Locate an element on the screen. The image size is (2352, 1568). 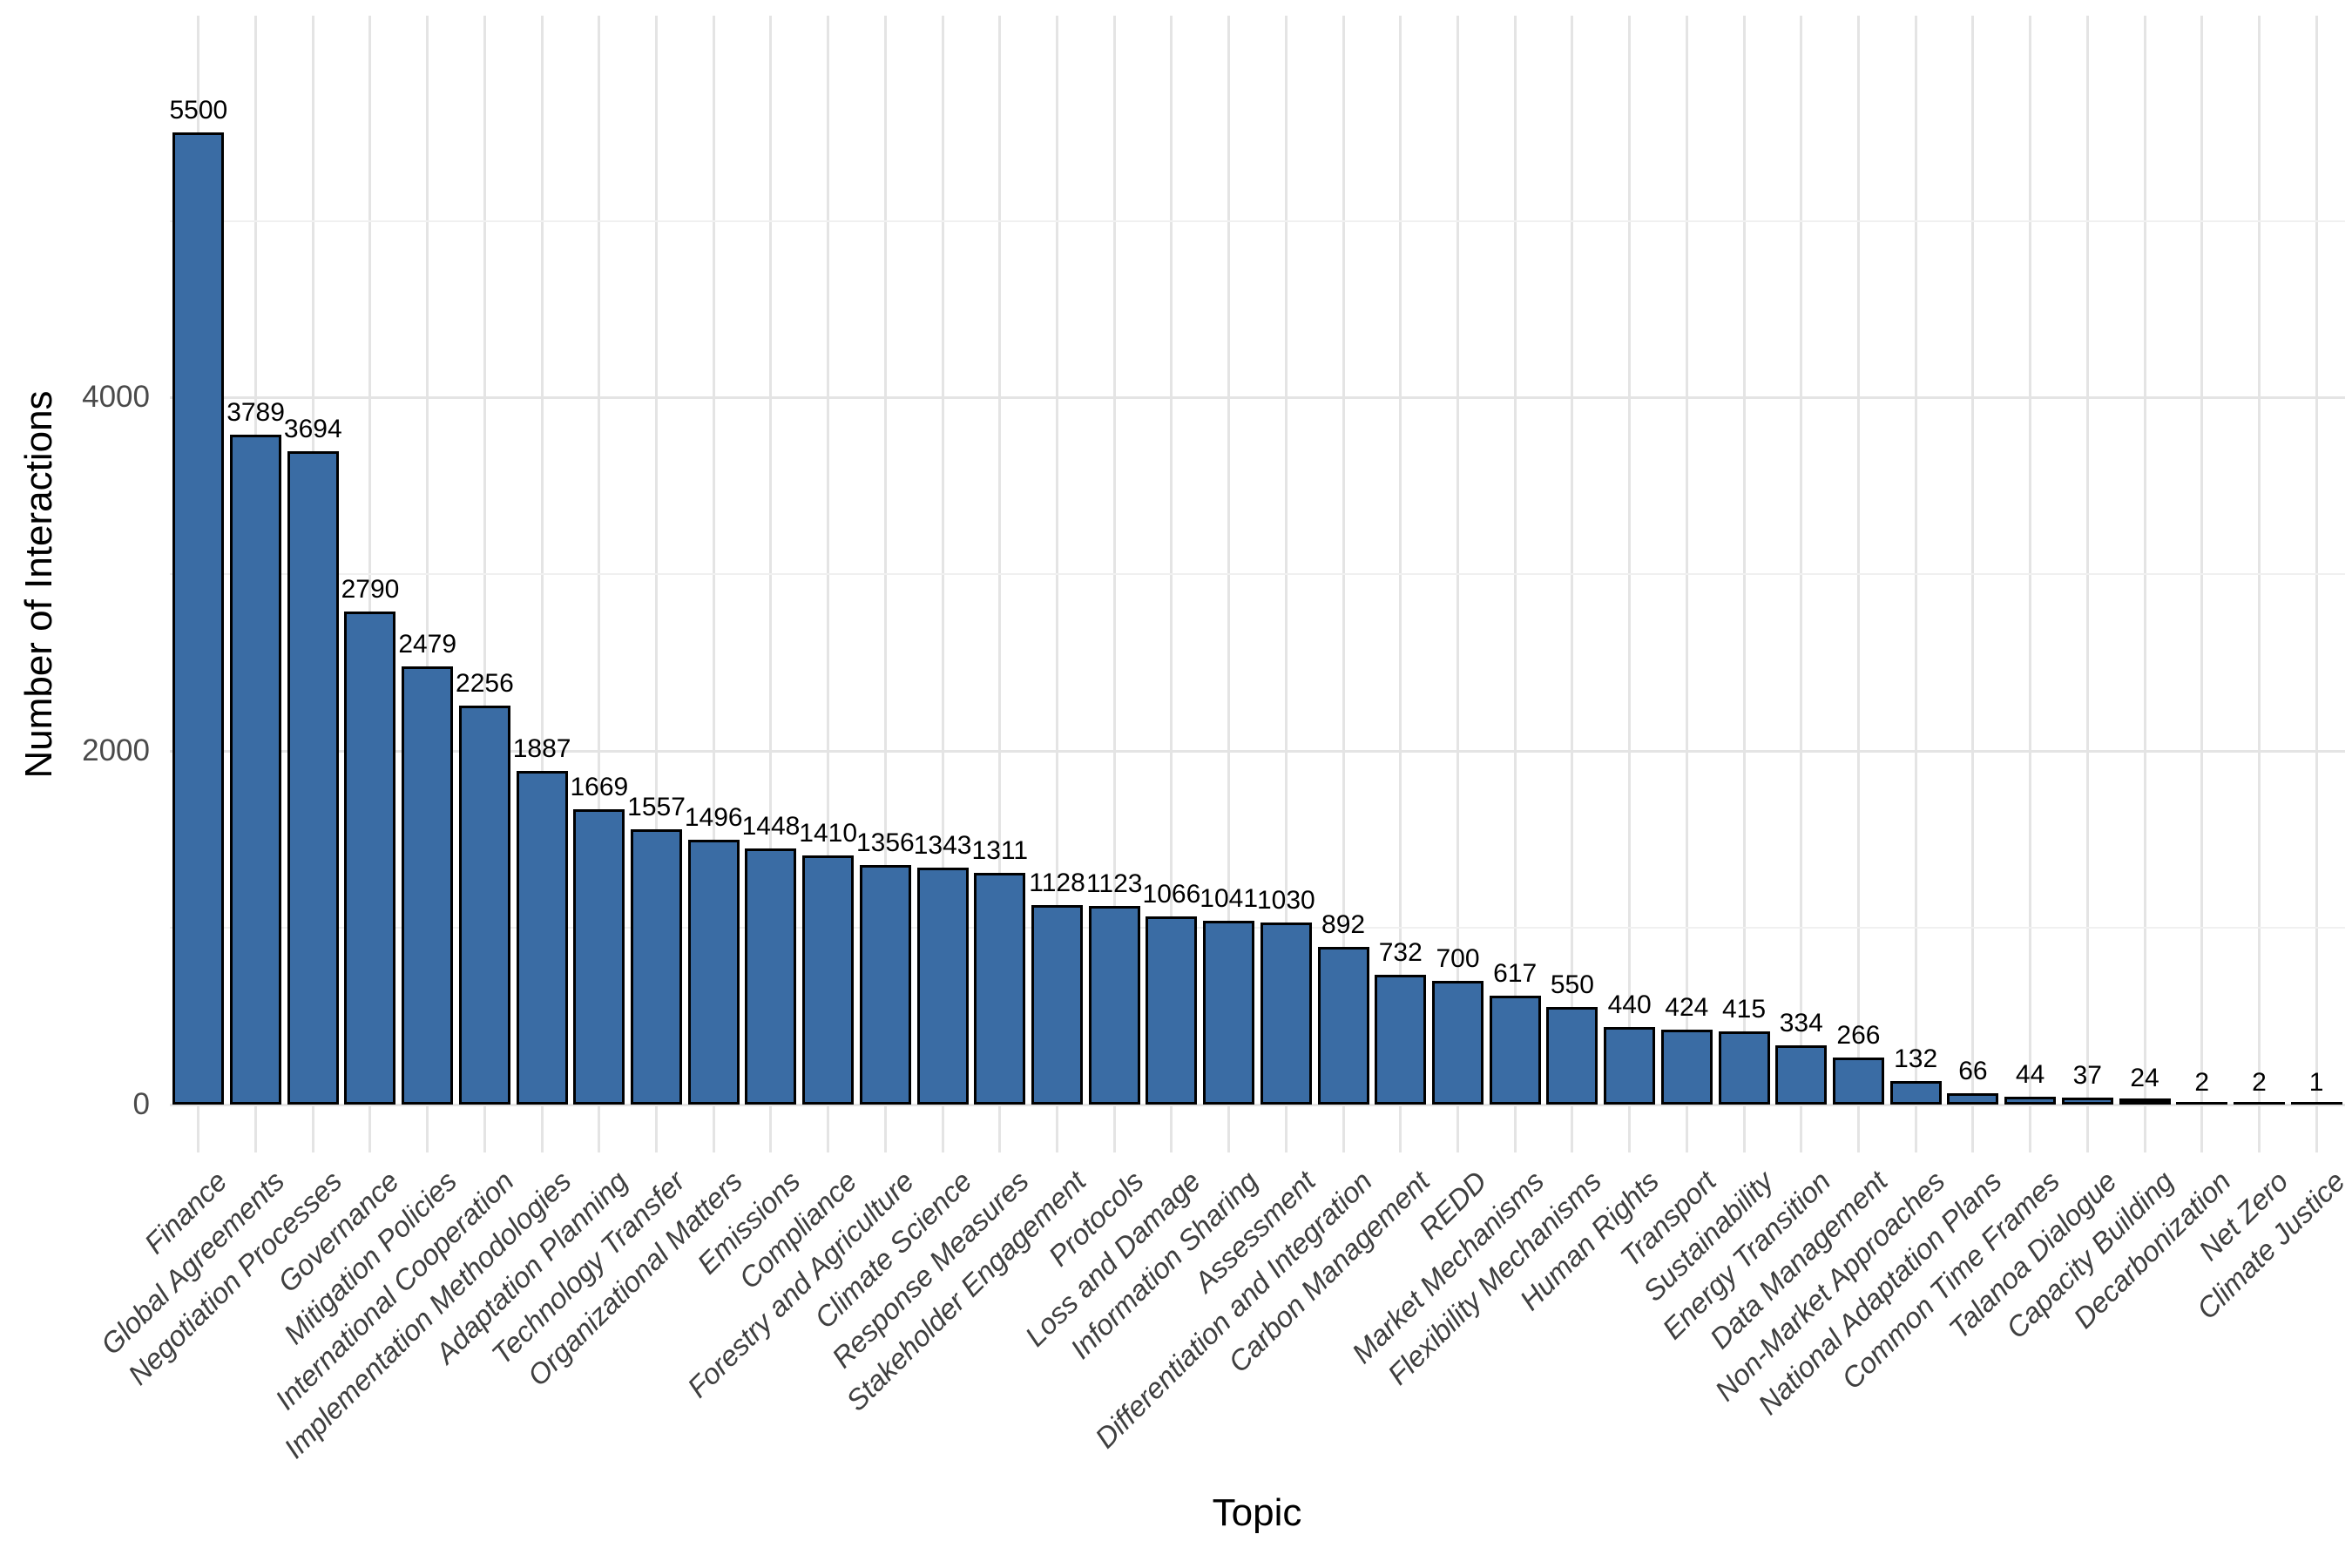
bar-value-label: 1311 is located at coordinates (1000, 850).